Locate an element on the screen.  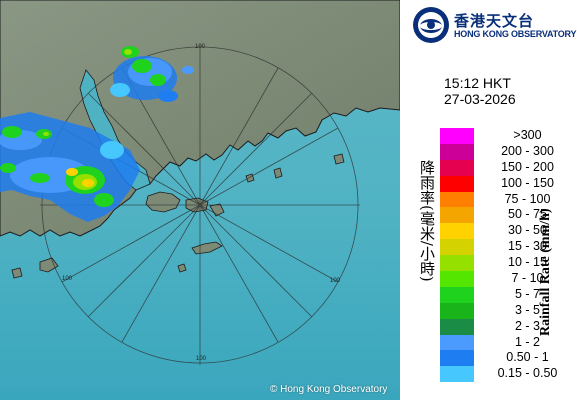
legend-label: 75 - 100 is located at coordinates (527, 198).